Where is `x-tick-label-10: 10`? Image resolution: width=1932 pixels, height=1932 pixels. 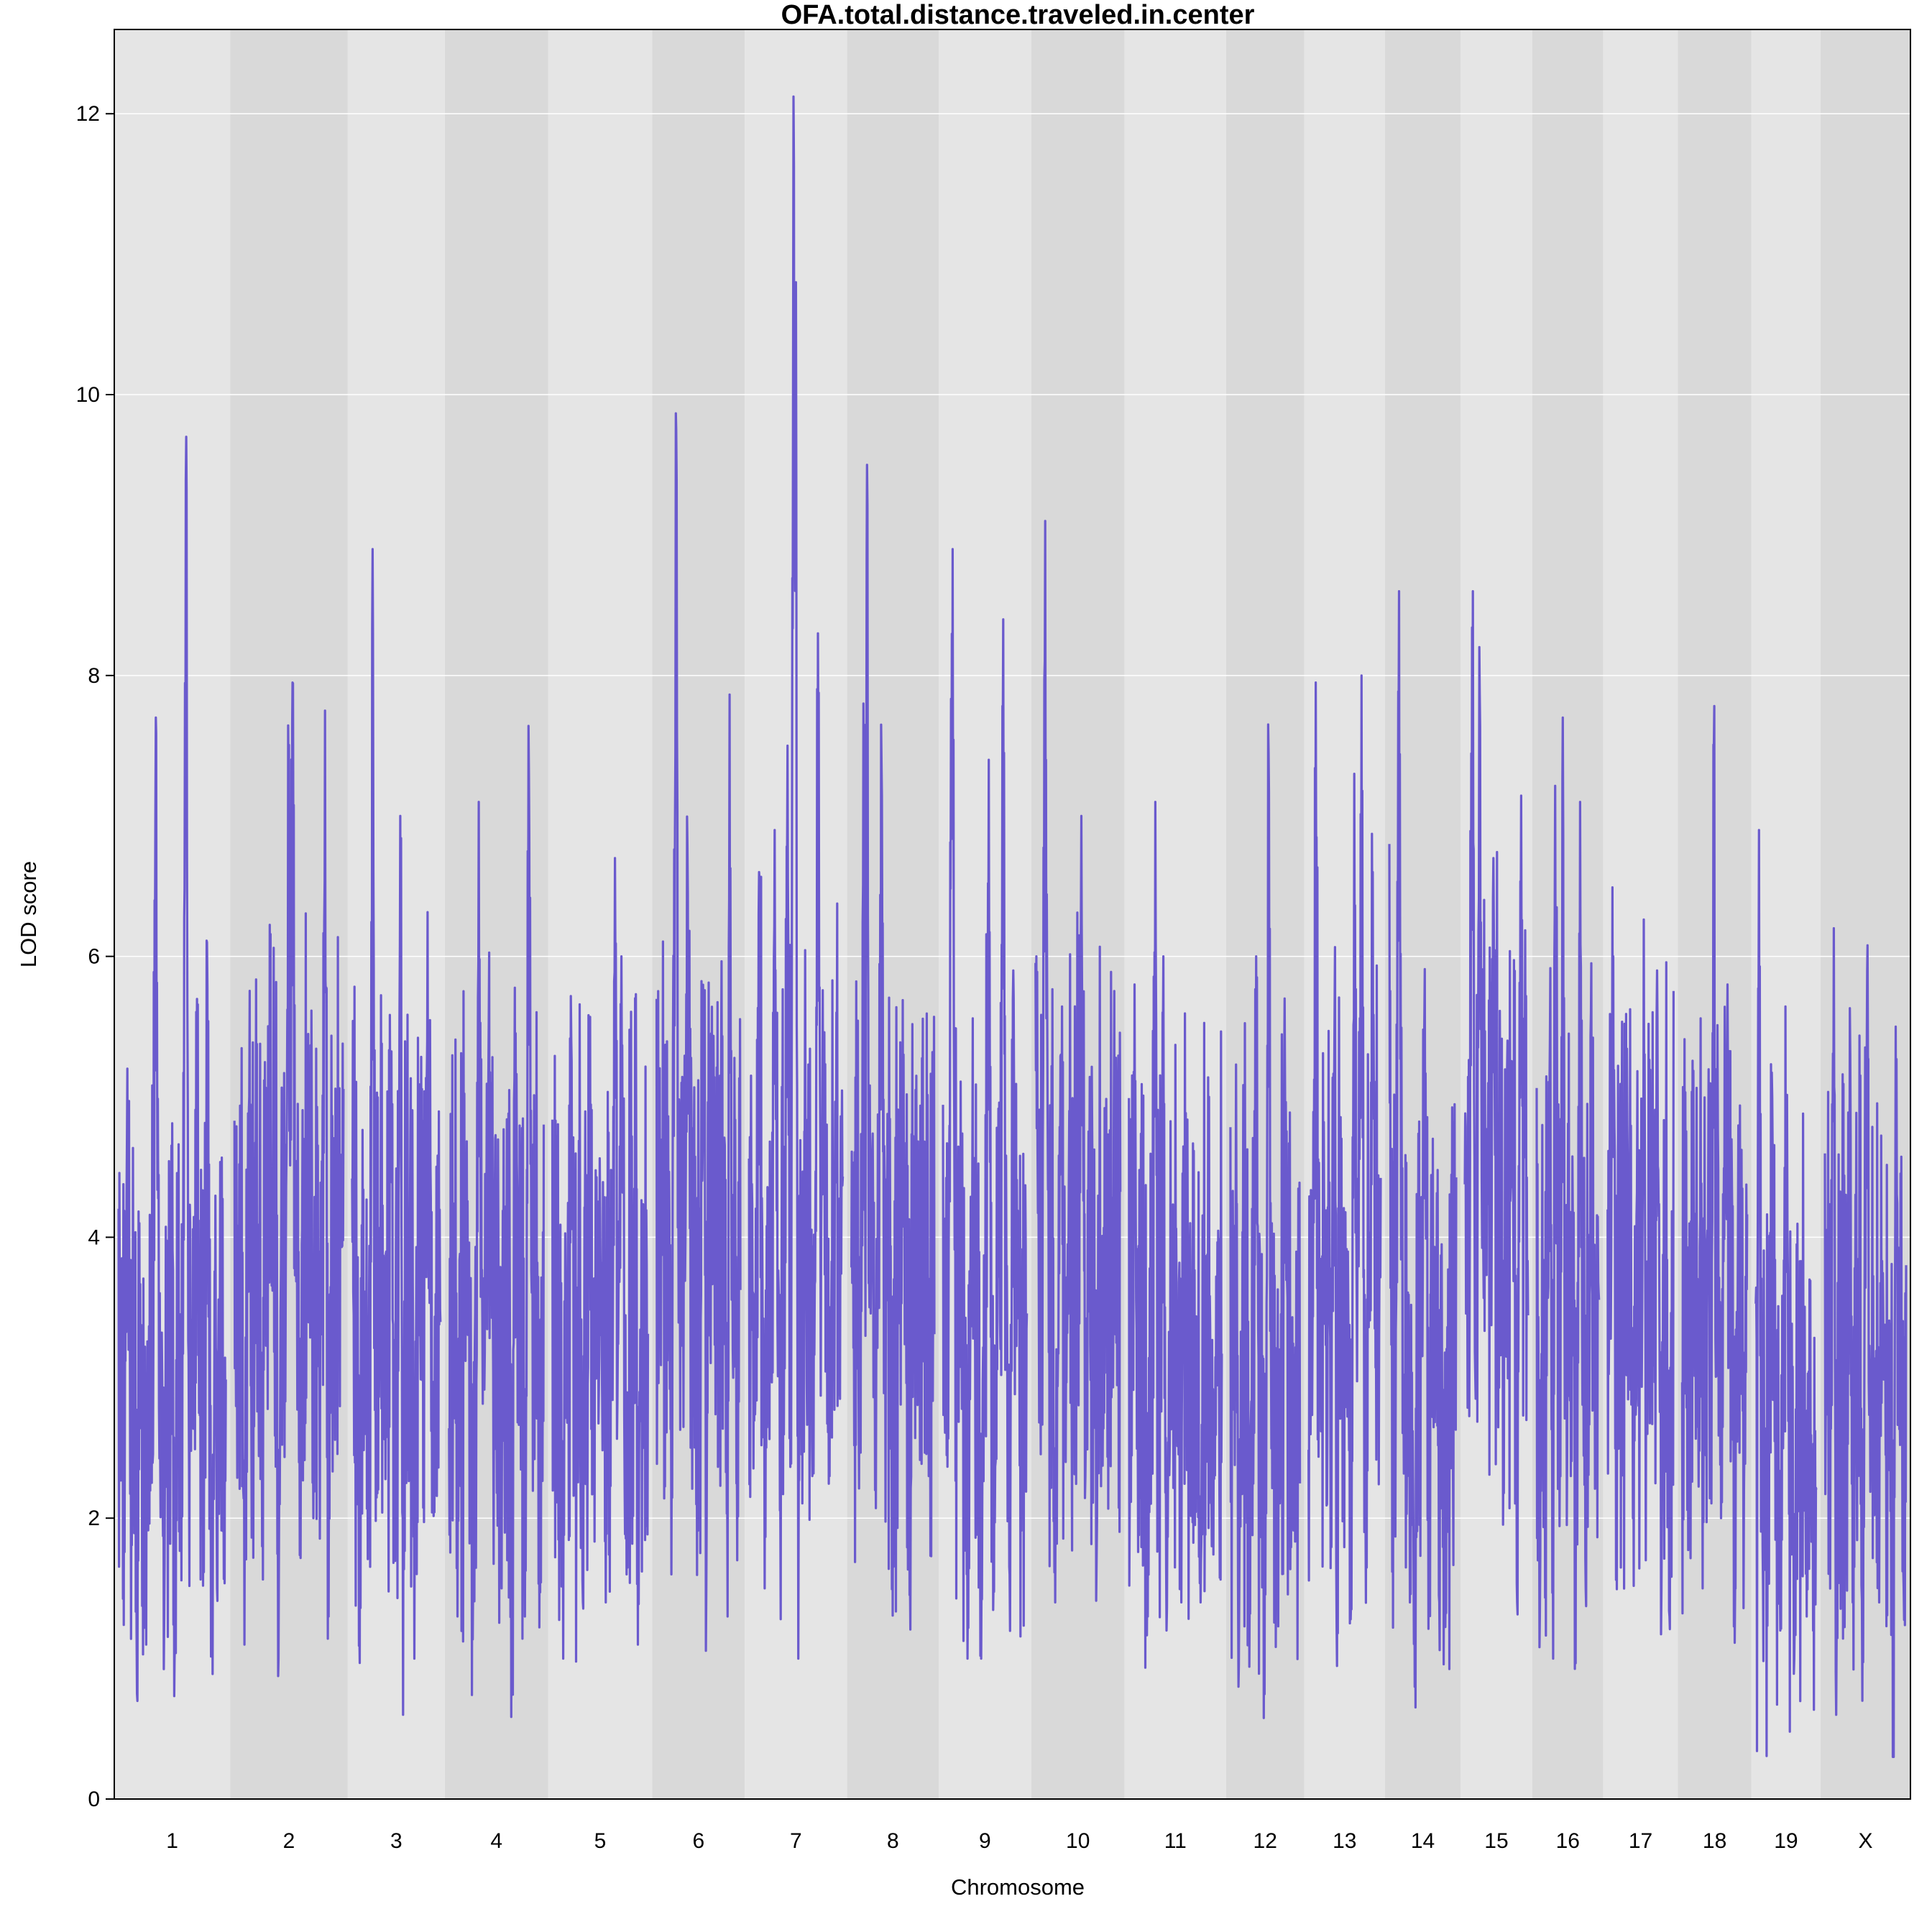
x-tick-label-10: 10 is located at coordinates (1078, 1841).